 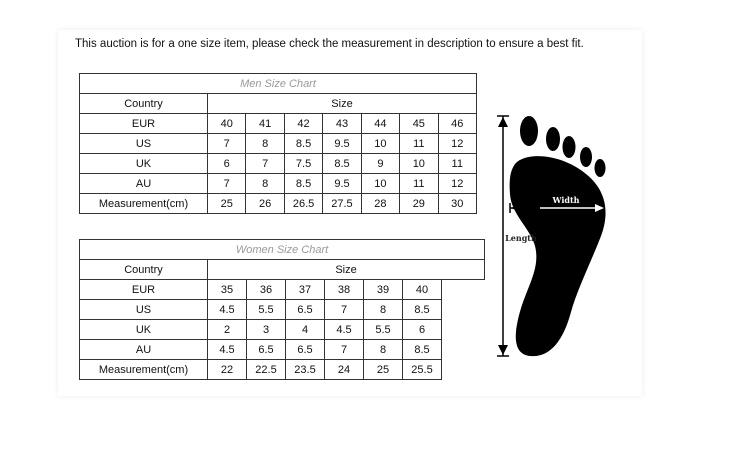 What do you see at coordinates (278, 83) in the screenshot?
I see `men-chart-title: Men Size Chart` at bounding box center [278, 83].